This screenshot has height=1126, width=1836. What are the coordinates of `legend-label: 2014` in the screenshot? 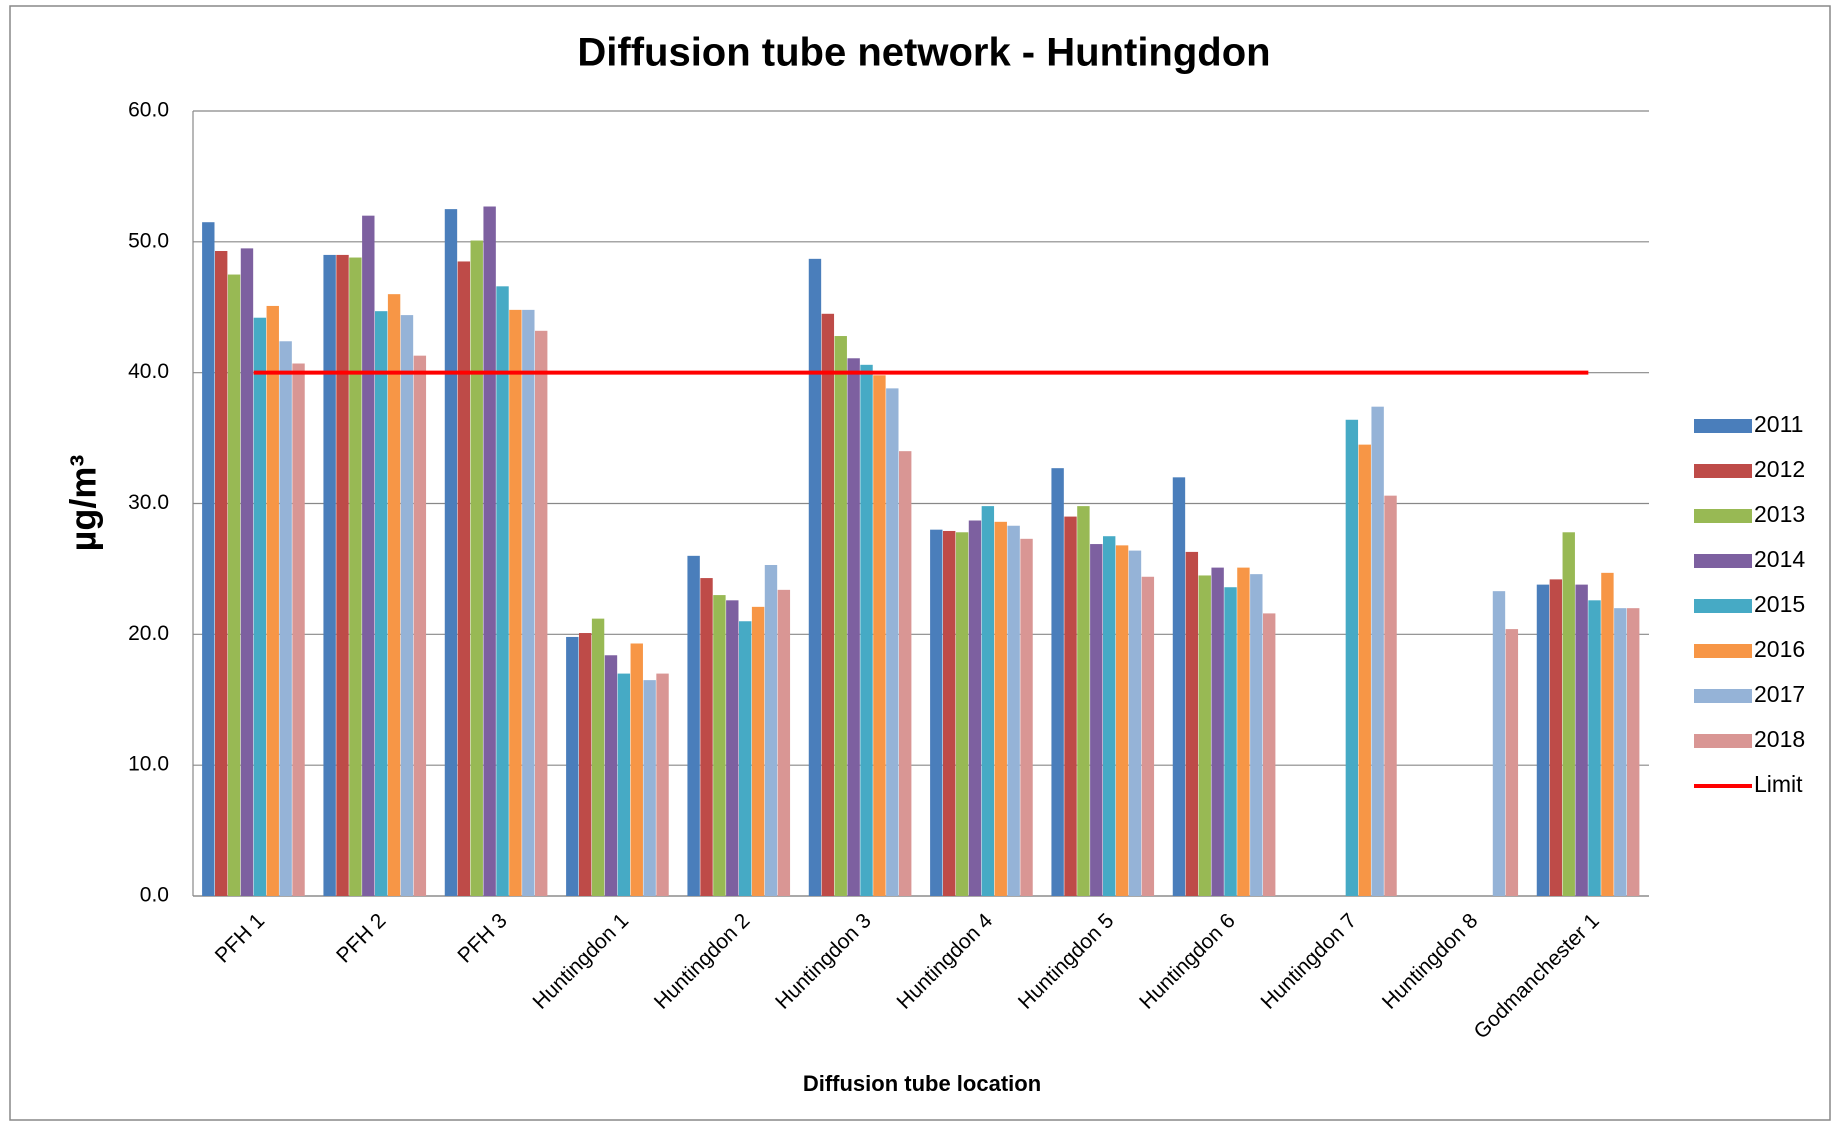 It's located at (1779, 559).